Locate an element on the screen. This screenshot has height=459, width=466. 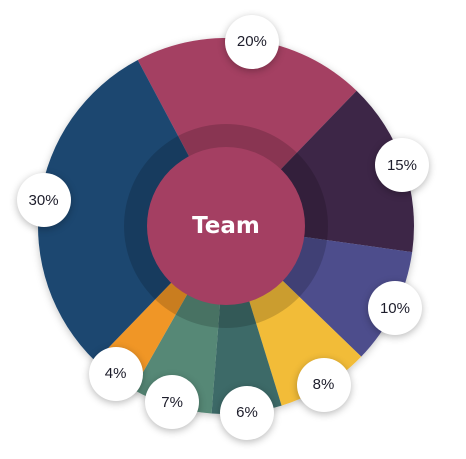
center-label: Team is located at coordinates (226, 226).